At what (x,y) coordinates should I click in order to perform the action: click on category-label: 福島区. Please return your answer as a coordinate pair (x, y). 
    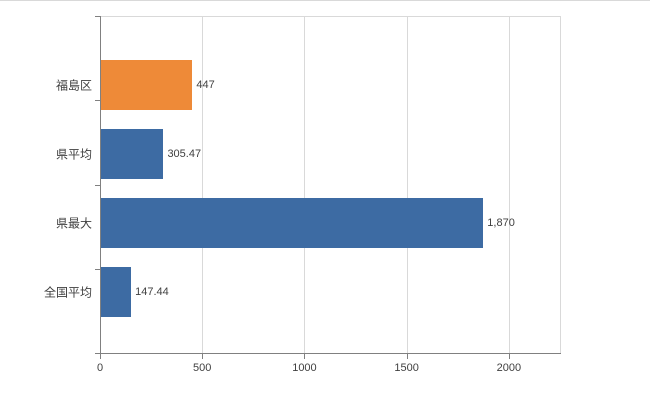
    Looking at the image, I should click on (73, 85).